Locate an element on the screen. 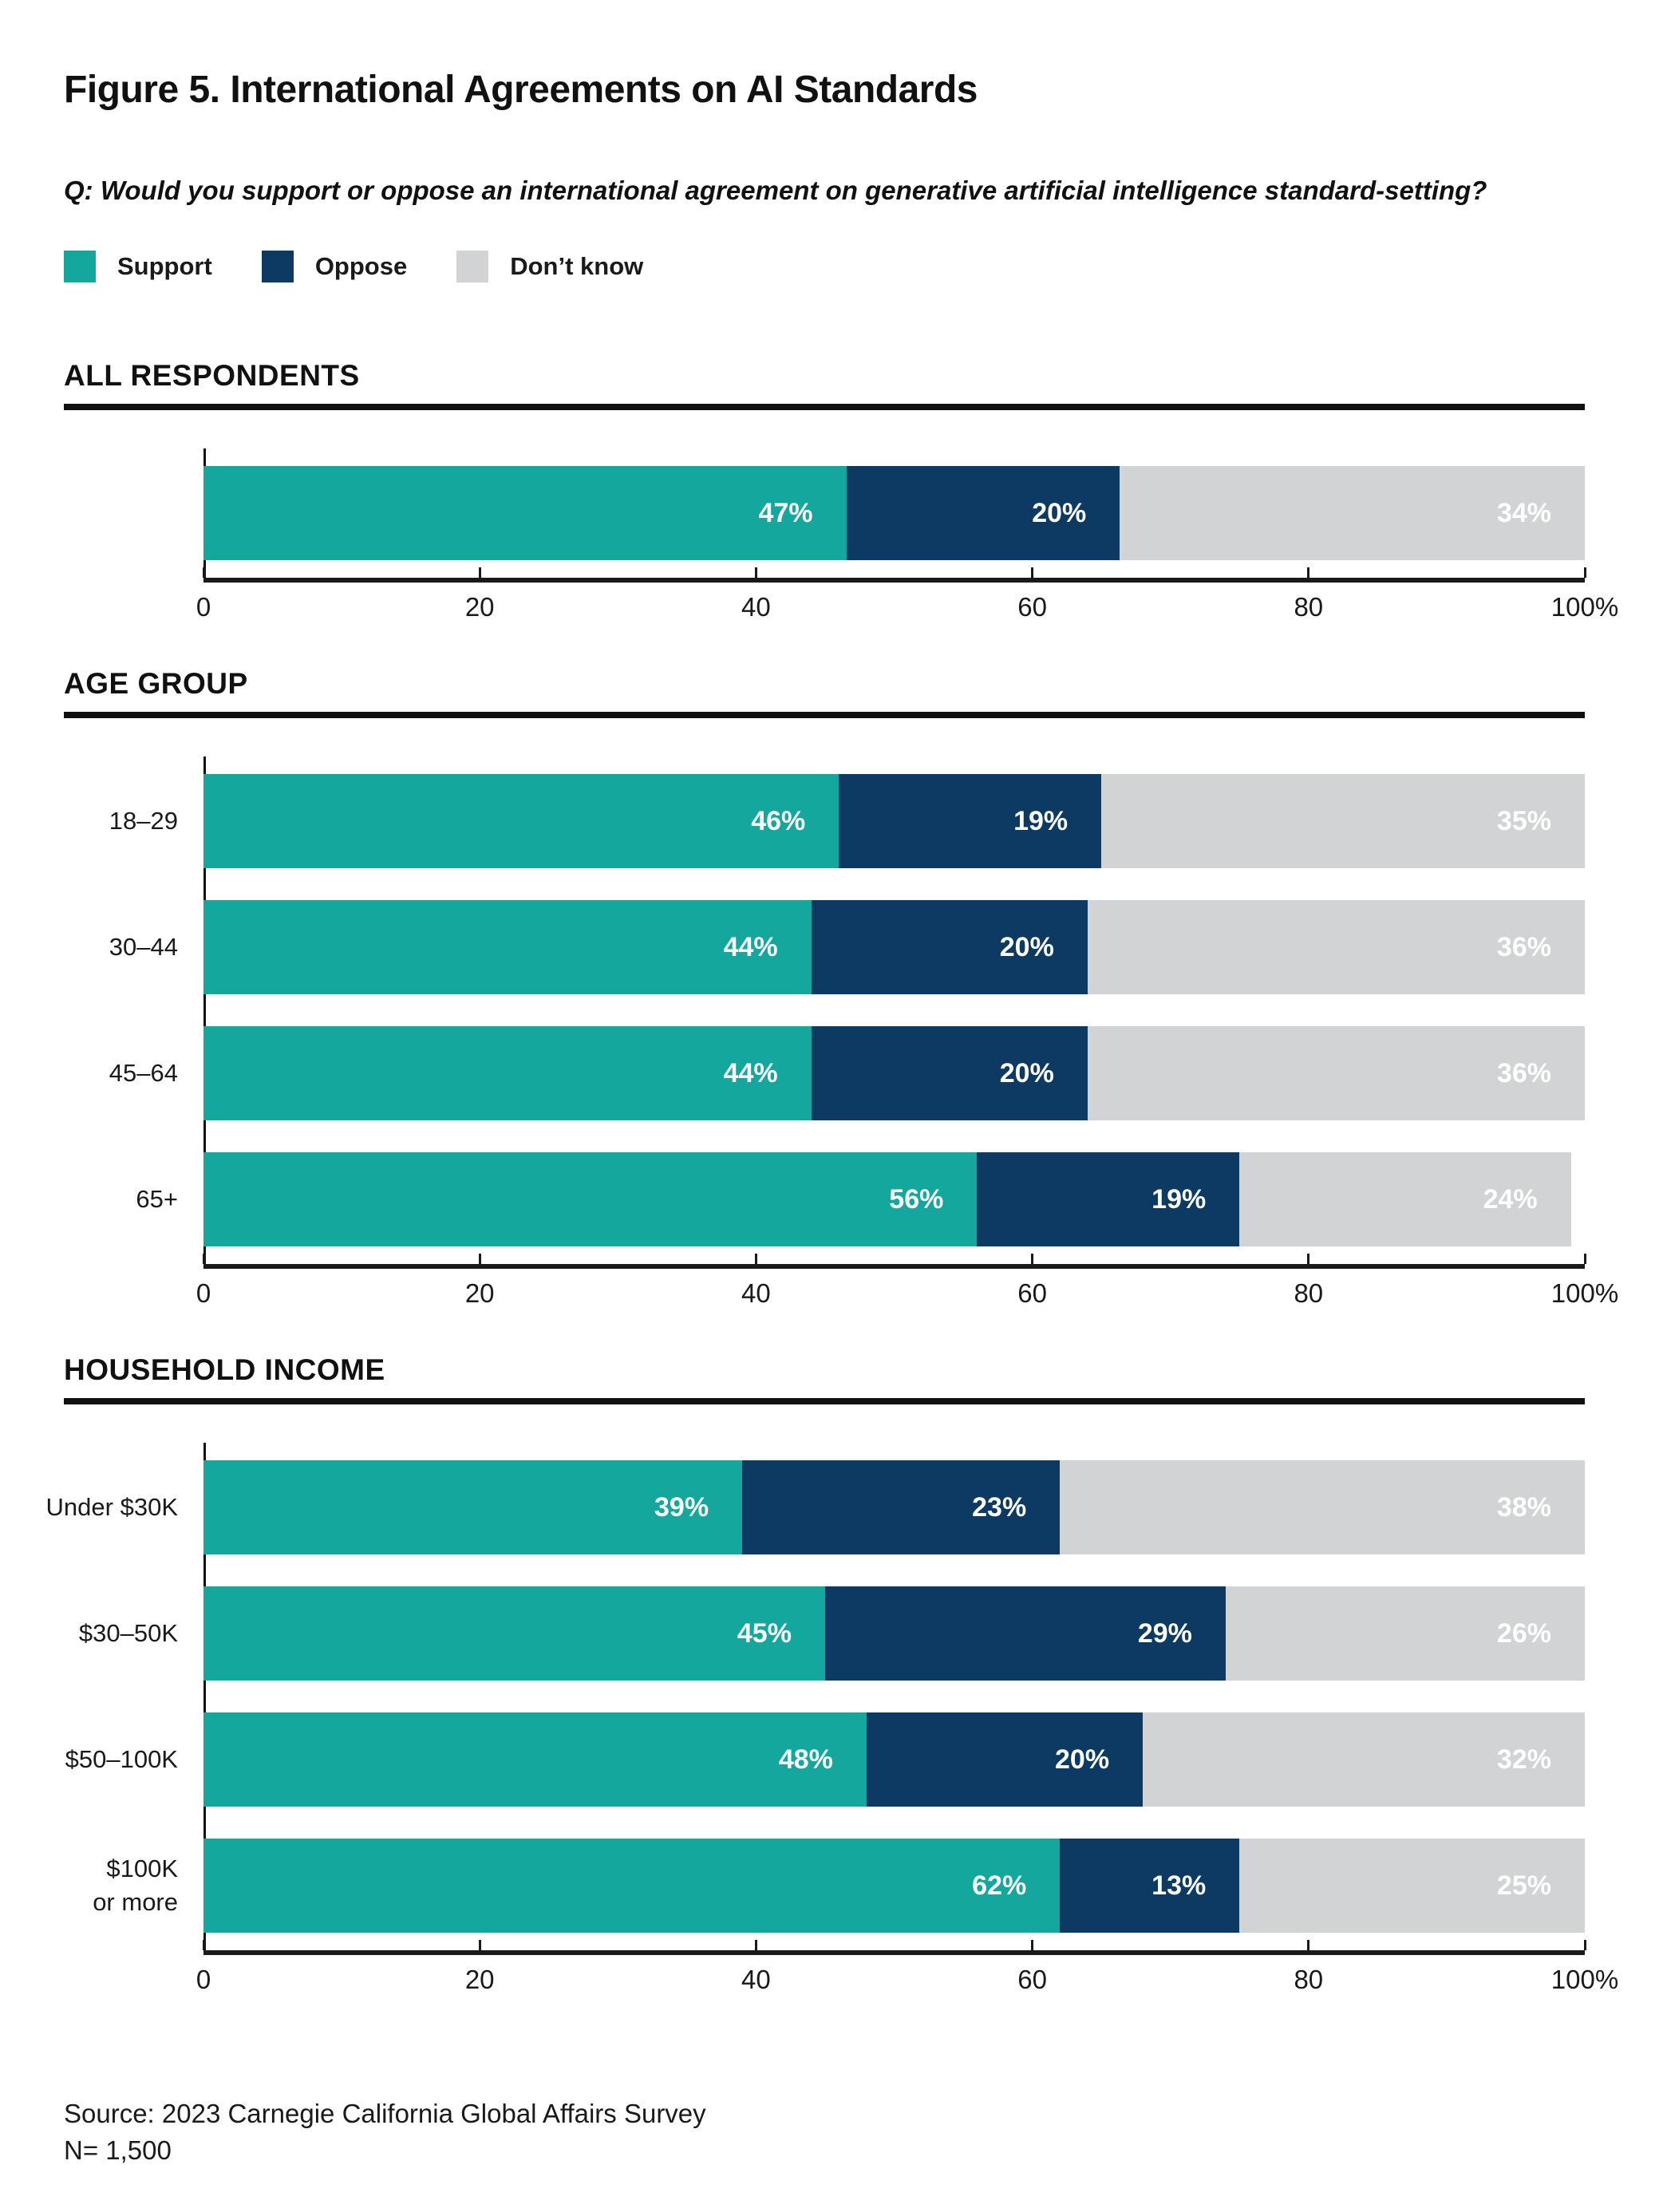  section-title: HOUSEHOLD INCOME is located at coordinates (225, 1369).